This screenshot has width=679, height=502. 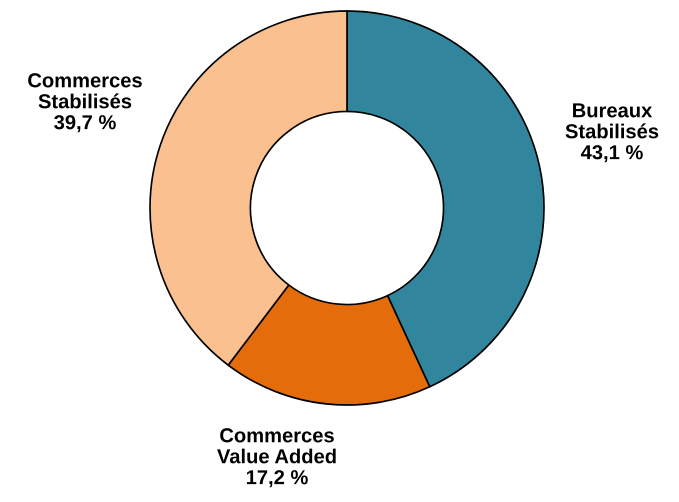 What do you see at coordinates (611, 153) in the screenshot?
I see `data-label: 43,1 %` at bounding box center [611, 153].